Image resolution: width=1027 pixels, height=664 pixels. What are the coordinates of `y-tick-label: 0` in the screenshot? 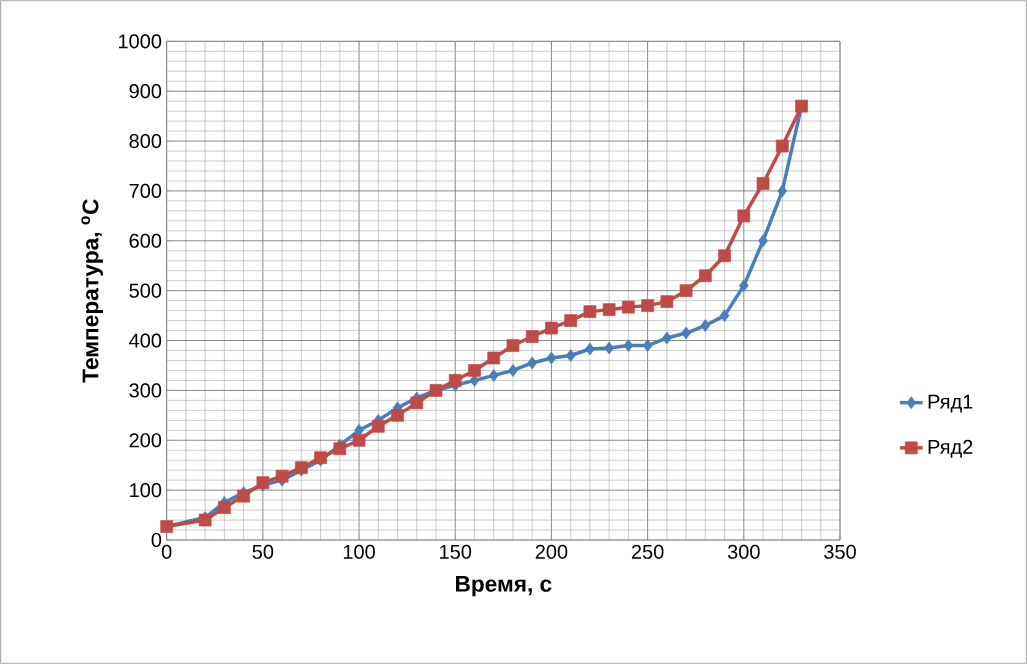 It's located at (156, 540).